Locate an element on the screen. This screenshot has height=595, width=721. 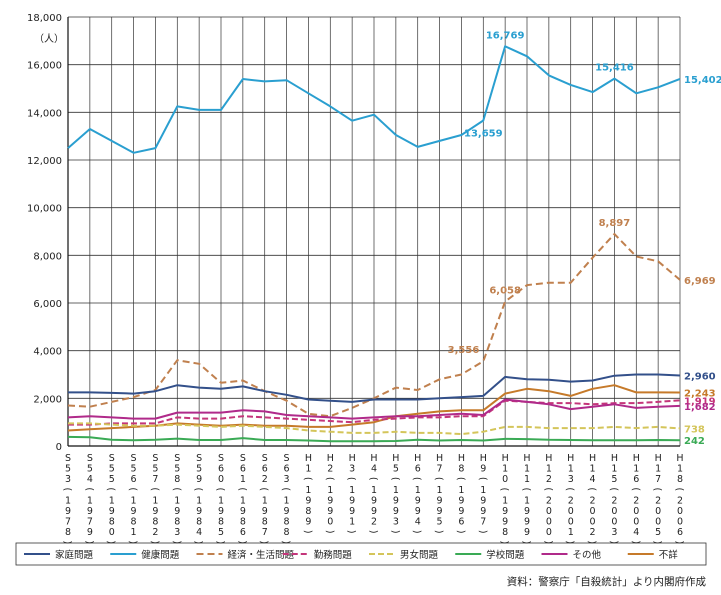
series-line-family is located at coordinates (374, 388).